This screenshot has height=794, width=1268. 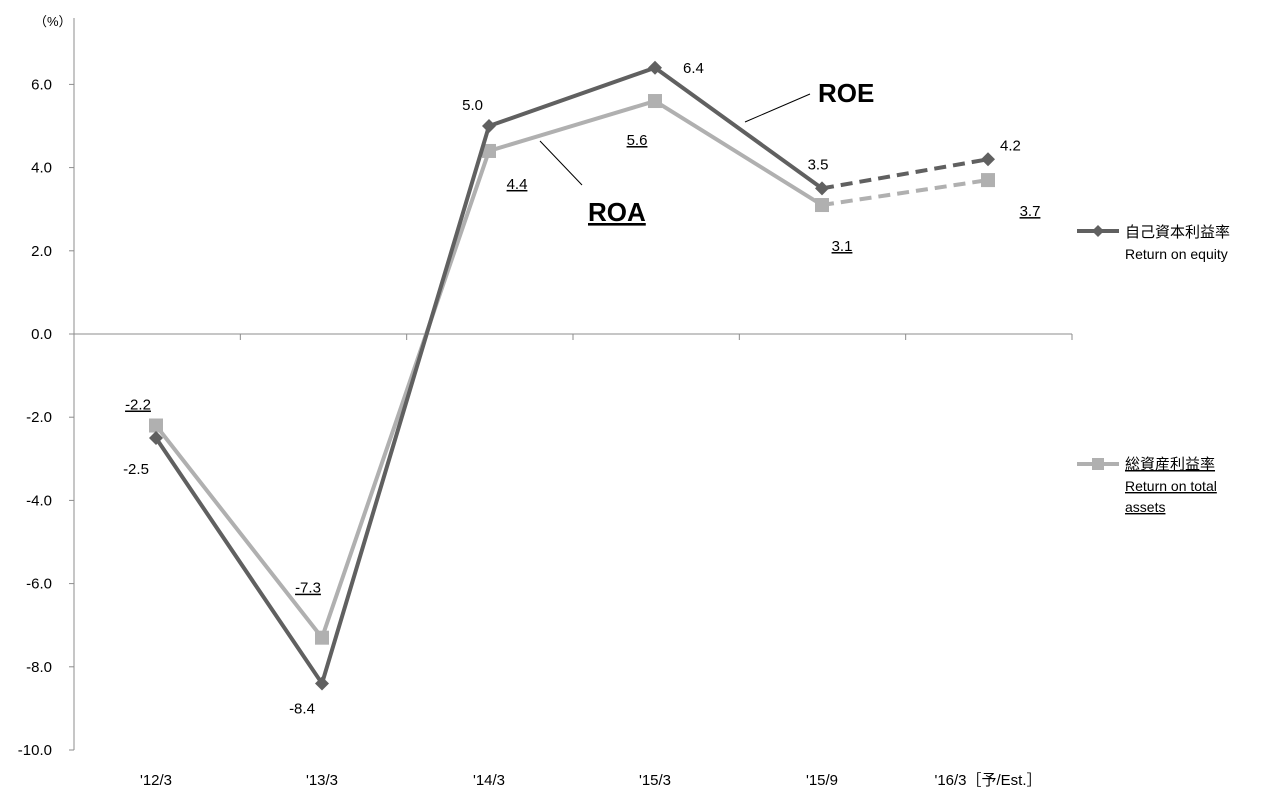 I want to click on y-tick-label: -8.0, so click(x=39, y=667).